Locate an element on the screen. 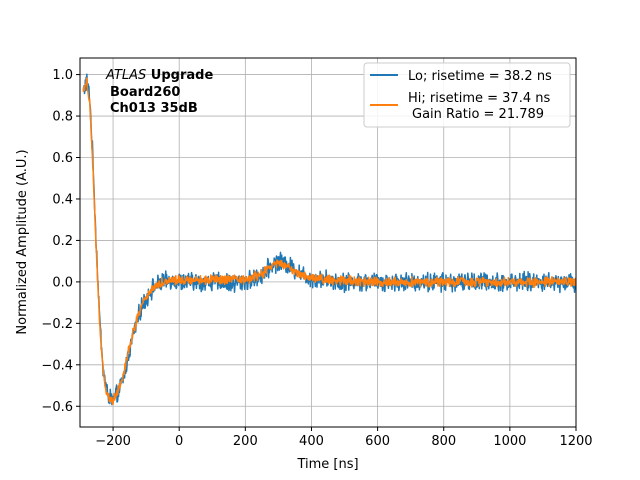  y-tick-label: 1.0 is located at coordinates (62, 75).